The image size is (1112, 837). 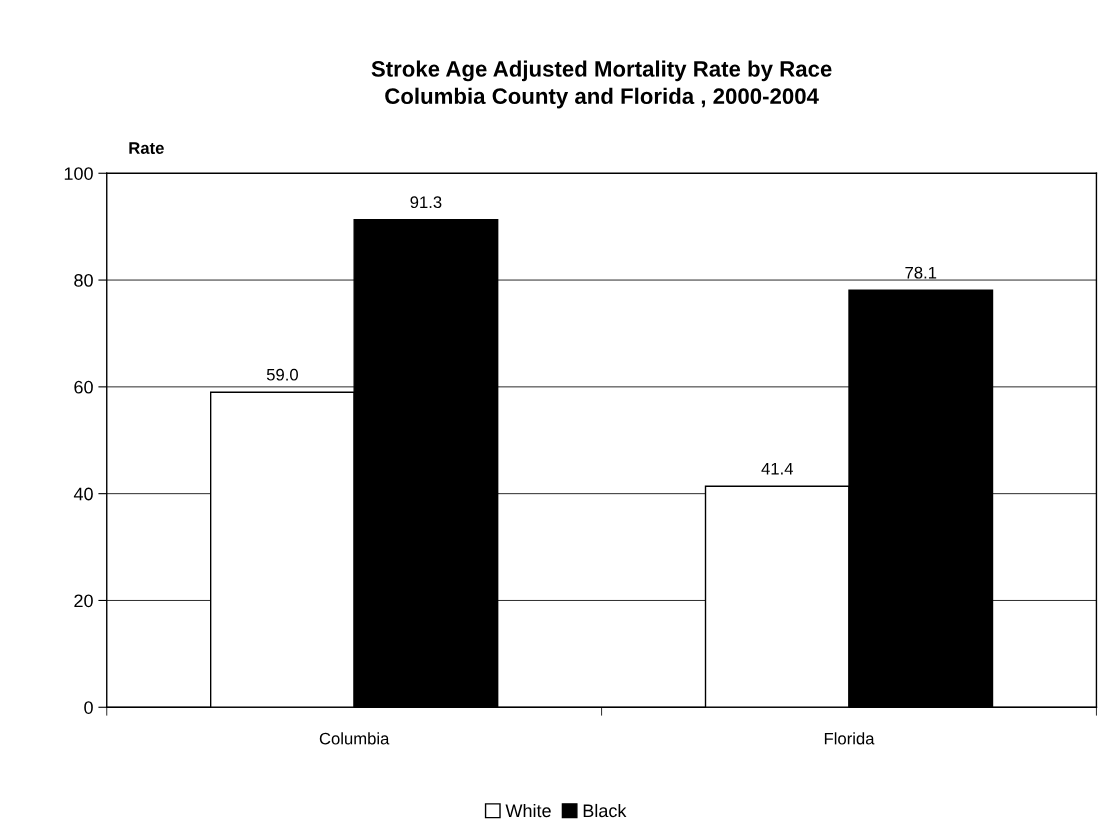 What do you see at coordinates (777, 468) in the screenshot?
I see `data-label: 41.4` at bounding box center [777, 468].